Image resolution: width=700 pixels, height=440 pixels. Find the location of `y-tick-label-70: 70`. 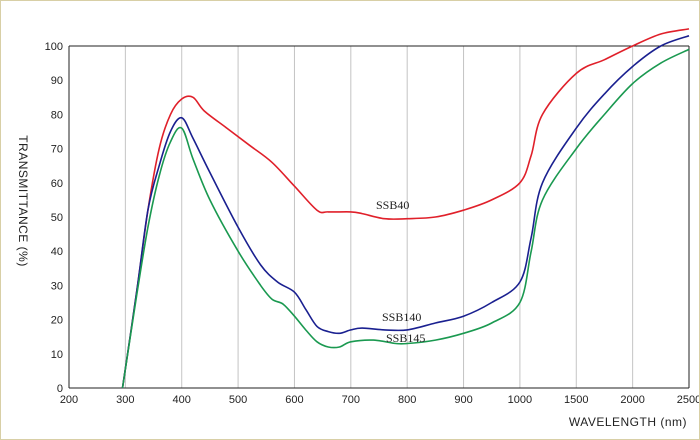

y-tick-label-70: 70 is located at coordinates (57, 150).